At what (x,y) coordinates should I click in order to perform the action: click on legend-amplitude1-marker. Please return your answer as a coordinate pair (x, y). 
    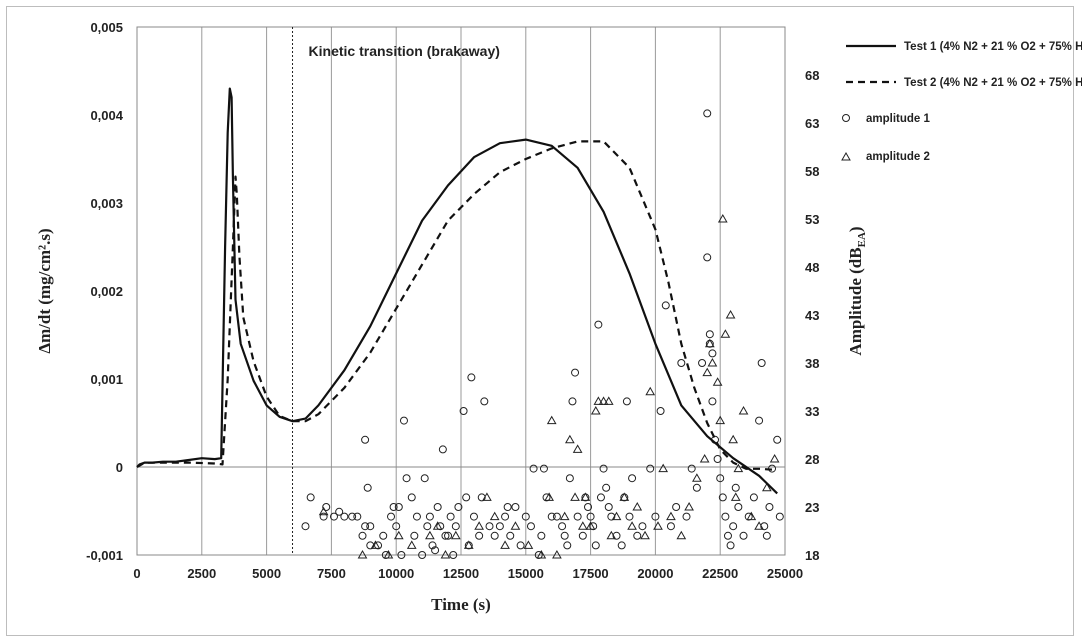
    Looking at the image, I should click on (846, 118).